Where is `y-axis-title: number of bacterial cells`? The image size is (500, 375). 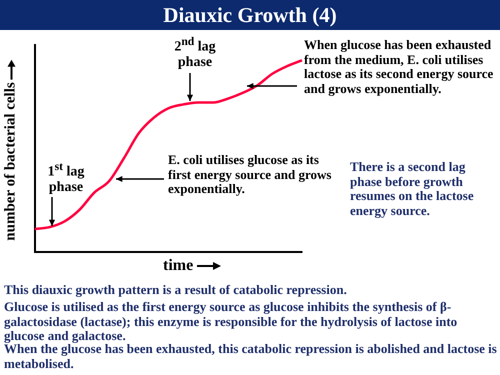
y-axis-title: number of bacterial cells is located at coordinates (11, 161).